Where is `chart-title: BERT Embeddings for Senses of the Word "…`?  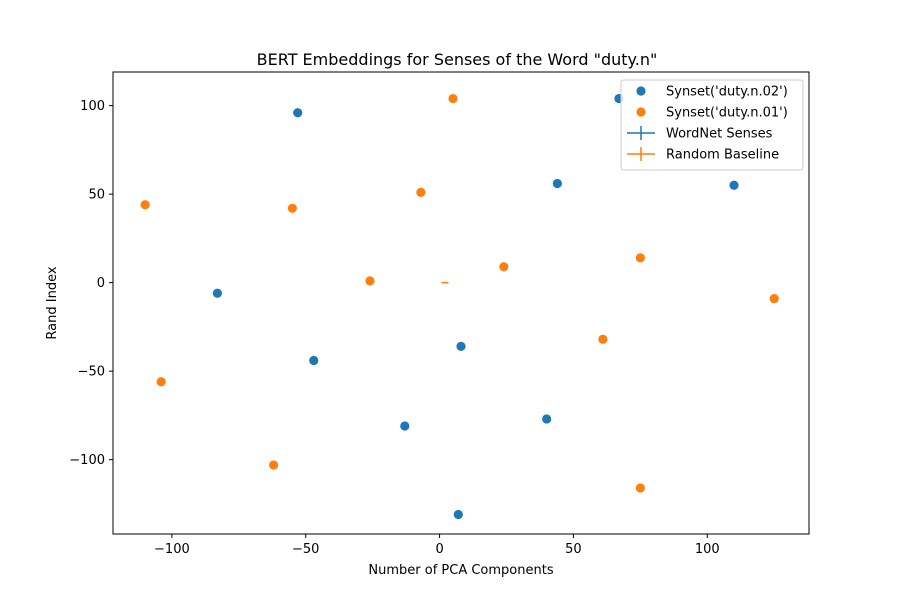
chart-title: BERT Embeddings for Senses of the Word "… is located at coordinates (457, 59).